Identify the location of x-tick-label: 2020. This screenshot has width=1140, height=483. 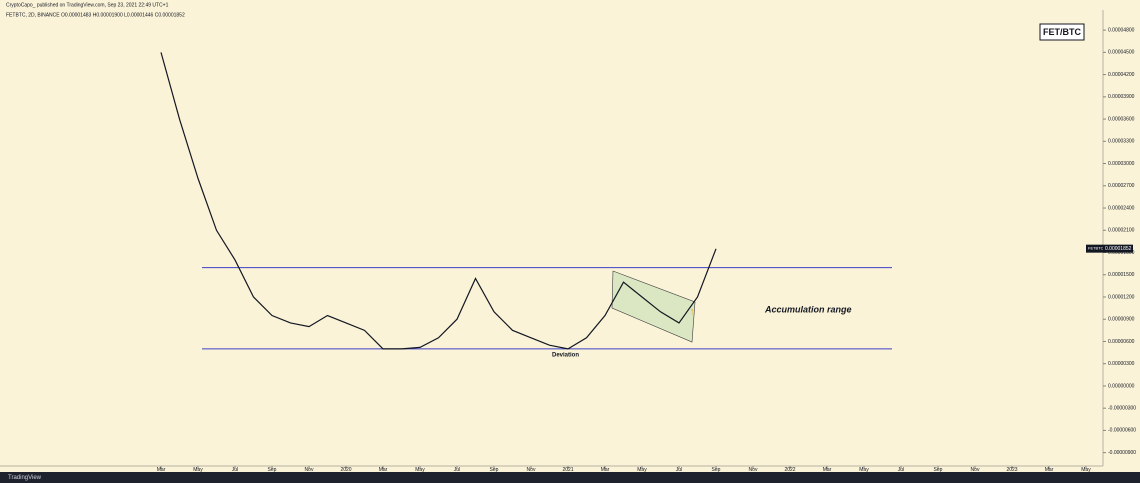
(345, 470).